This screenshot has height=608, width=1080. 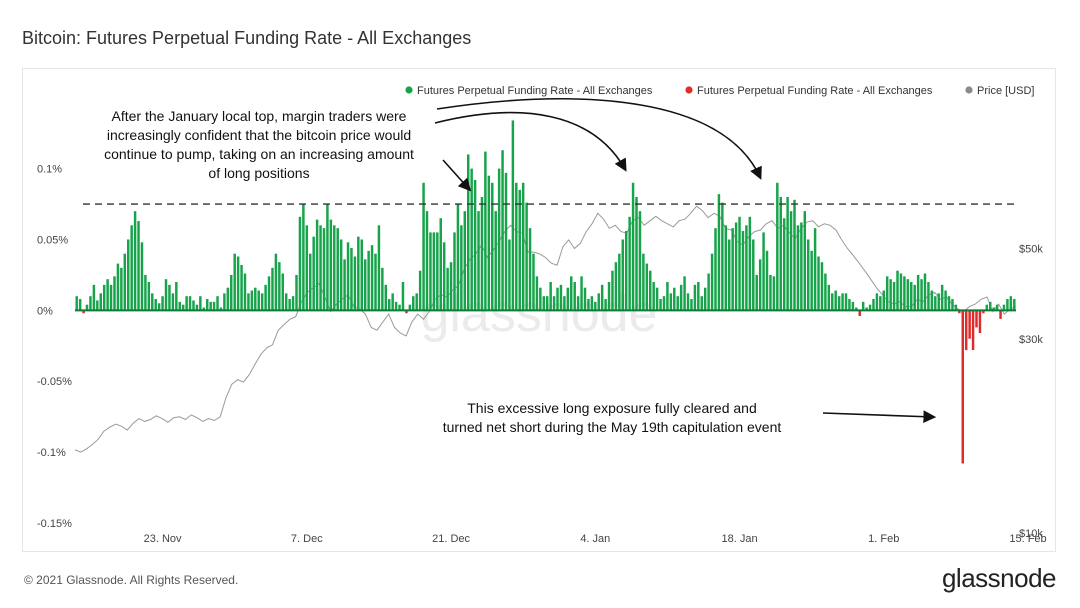 I want to click on y-right-tick-label: $30k, so click(x=1031, y=340).